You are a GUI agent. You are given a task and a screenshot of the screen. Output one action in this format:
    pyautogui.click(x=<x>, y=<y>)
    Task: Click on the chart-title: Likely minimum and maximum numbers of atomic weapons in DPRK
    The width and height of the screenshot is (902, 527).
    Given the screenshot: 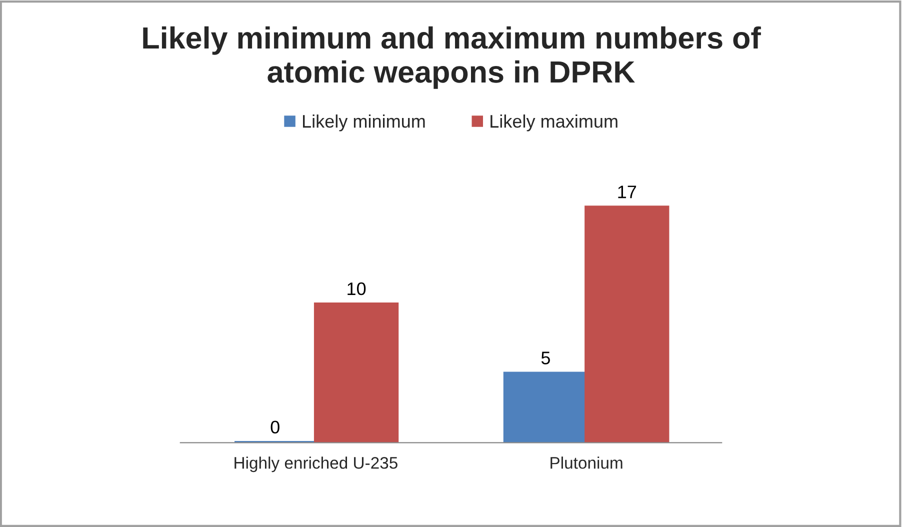 What is the action you would take?
    pyautogui.click(x=452, y=57)
    